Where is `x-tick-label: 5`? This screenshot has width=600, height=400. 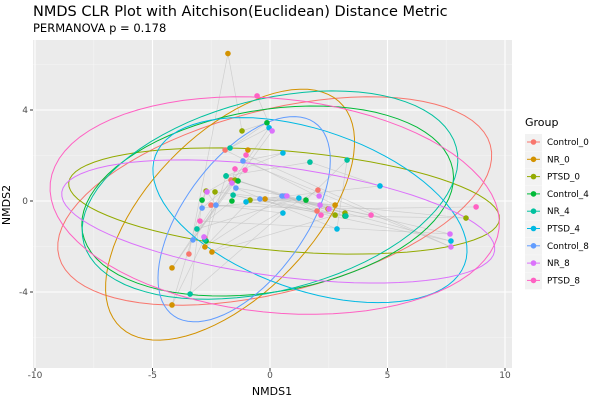
x-tick-label: 5 is located at coordinates (388, 376).